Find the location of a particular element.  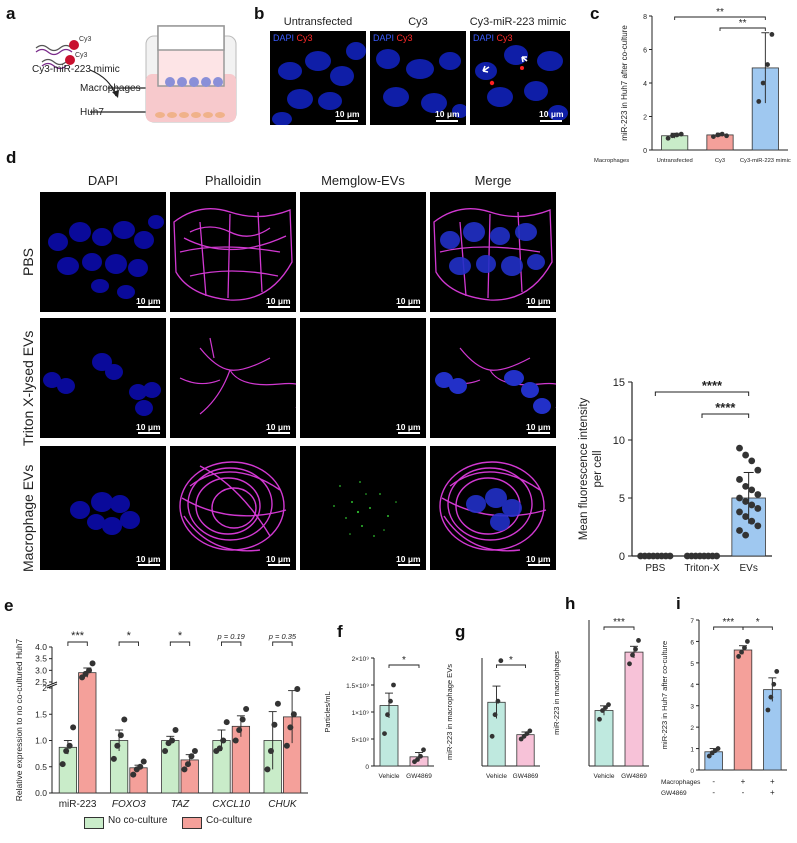

d-ytick-label: 5 is located at coordinates (622, 499).